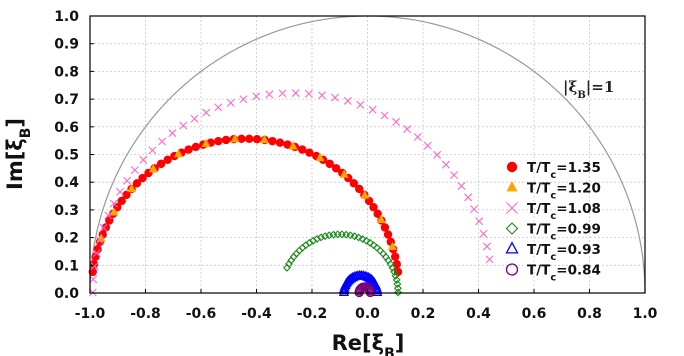  What do you see at coordinates (312, 314) in the screenshot?
I see `x-tick-label: -0.2` at bounding box center [312, 314].